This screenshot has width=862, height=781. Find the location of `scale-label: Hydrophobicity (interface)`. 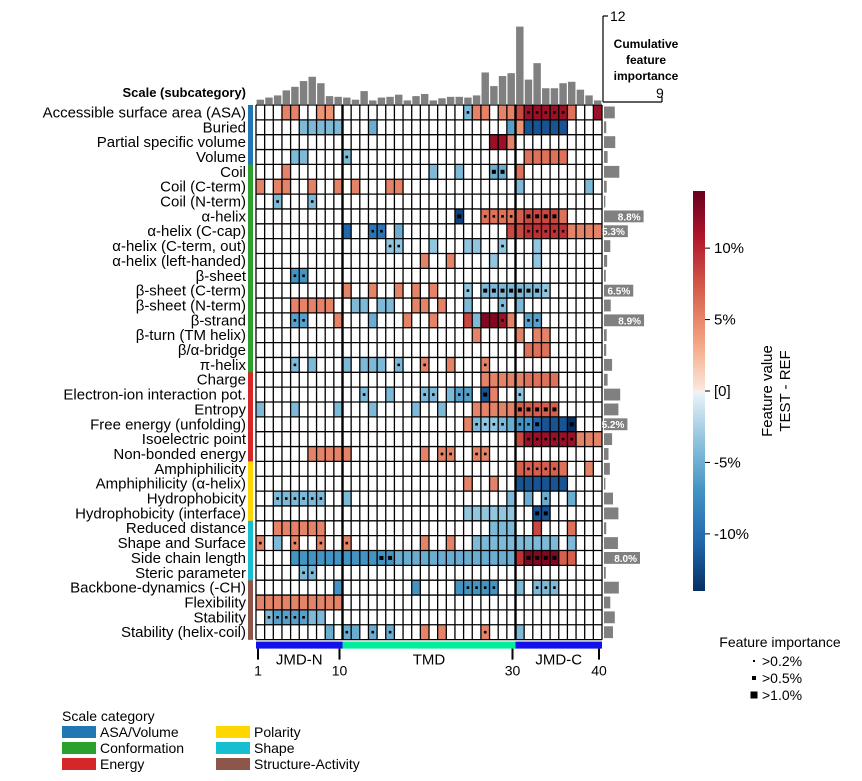

scale-label: Hydrophobicity (interface) is located at coordinates (160, 513).